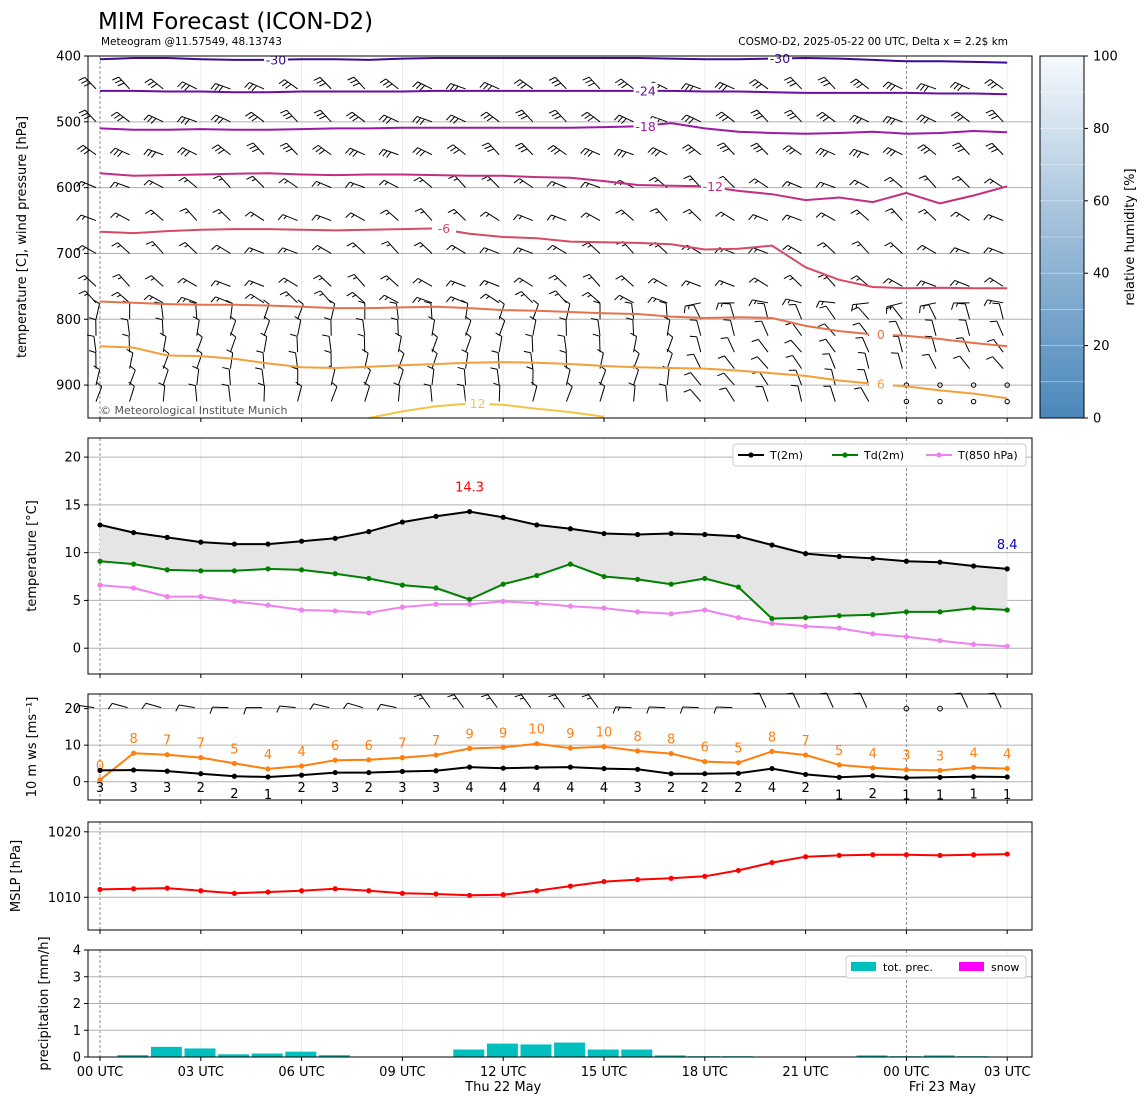 The height and width of the screenshot is (1109, 1148). Describe the element at coordinates (469, 734) in the screenshot. I see `wind-value-label: 9` at that location.